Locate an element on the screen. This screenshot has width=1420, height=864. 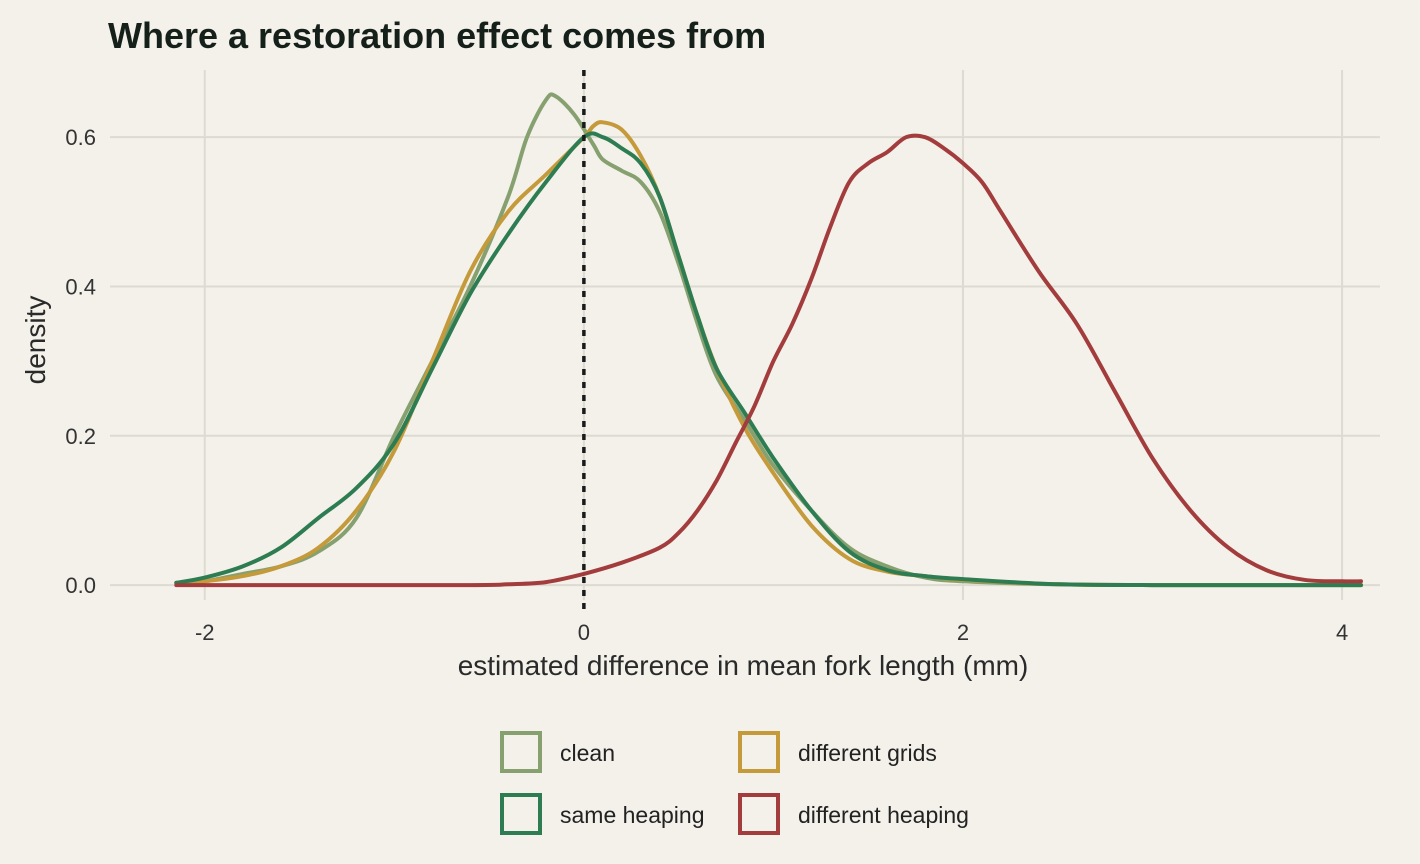
legend-swatch-different-grids is located at coordinates (759, 752).